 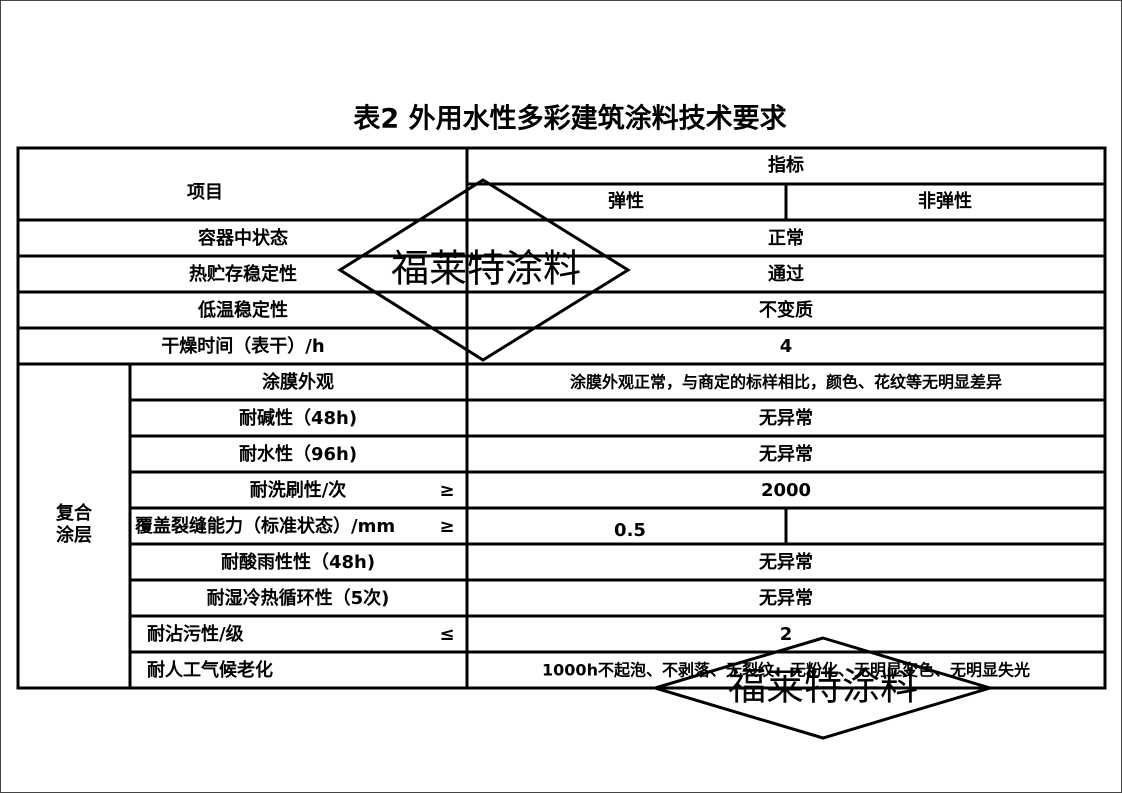 What do you see at coordinates (298, 418) in the screenshot?
I see `row-label: 耐碱性（48h)` at bounding box center [298, 418].